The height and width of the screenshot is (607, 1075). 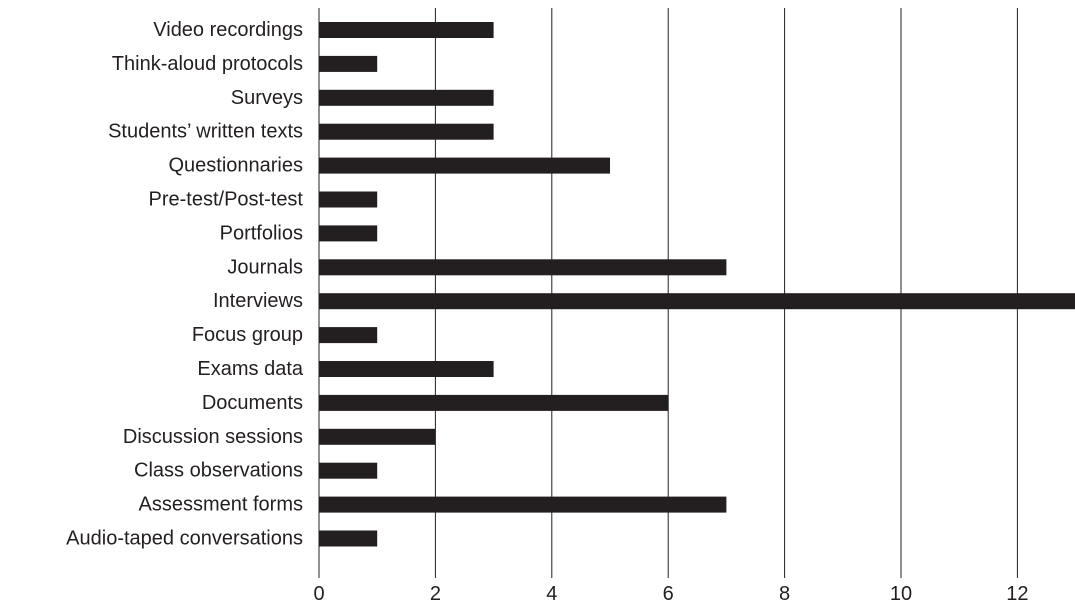 I want to click on x-tick-label: 8, so click(x=784, y=594).